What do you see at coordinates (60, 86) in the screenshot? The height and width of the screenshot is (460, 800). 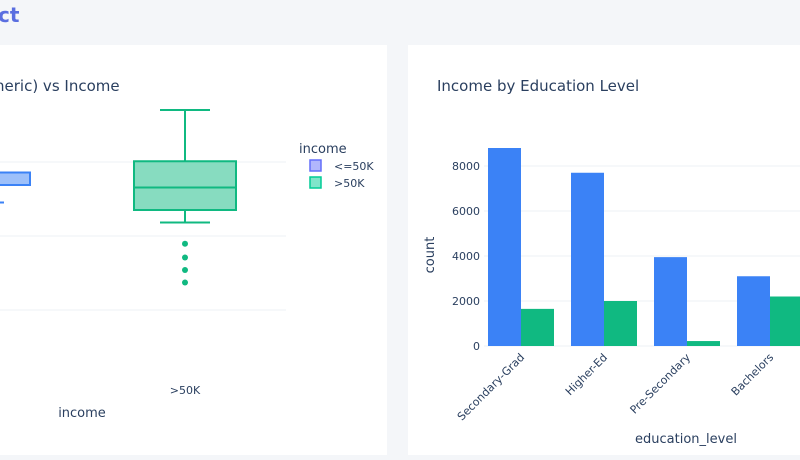 I see `box-plot-title: neric) vs Income` at bounding box center [60, 86].